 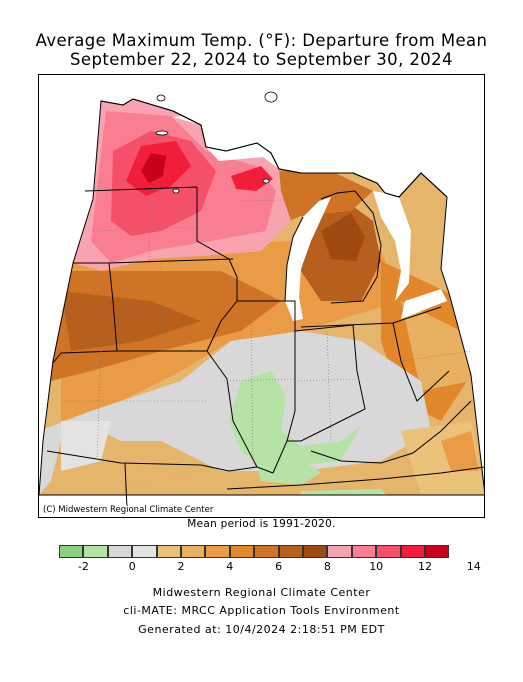 What do you see at coordinates (327, 566) in the screenshot?
I see `legend-tick-label: 8` at bounding box center [327, 566].